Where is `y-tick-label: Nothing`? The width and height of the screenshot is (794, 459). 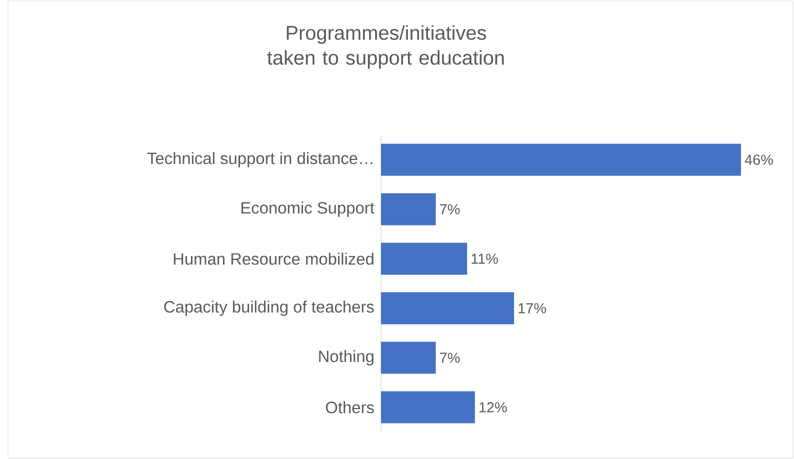
y-tick-label: Nothing is located at coordinates (346, 358).